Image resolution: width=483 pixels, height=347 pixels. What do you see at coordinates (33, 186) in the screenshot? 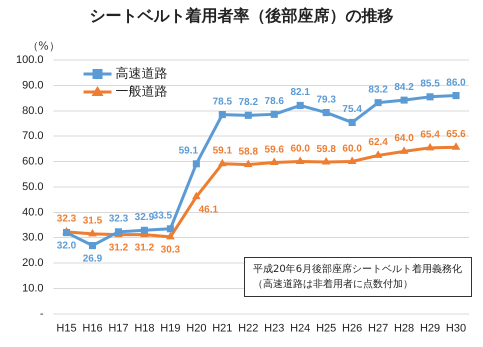
I see `y-tick-label: 50.0` at bounding box center [33, 186].